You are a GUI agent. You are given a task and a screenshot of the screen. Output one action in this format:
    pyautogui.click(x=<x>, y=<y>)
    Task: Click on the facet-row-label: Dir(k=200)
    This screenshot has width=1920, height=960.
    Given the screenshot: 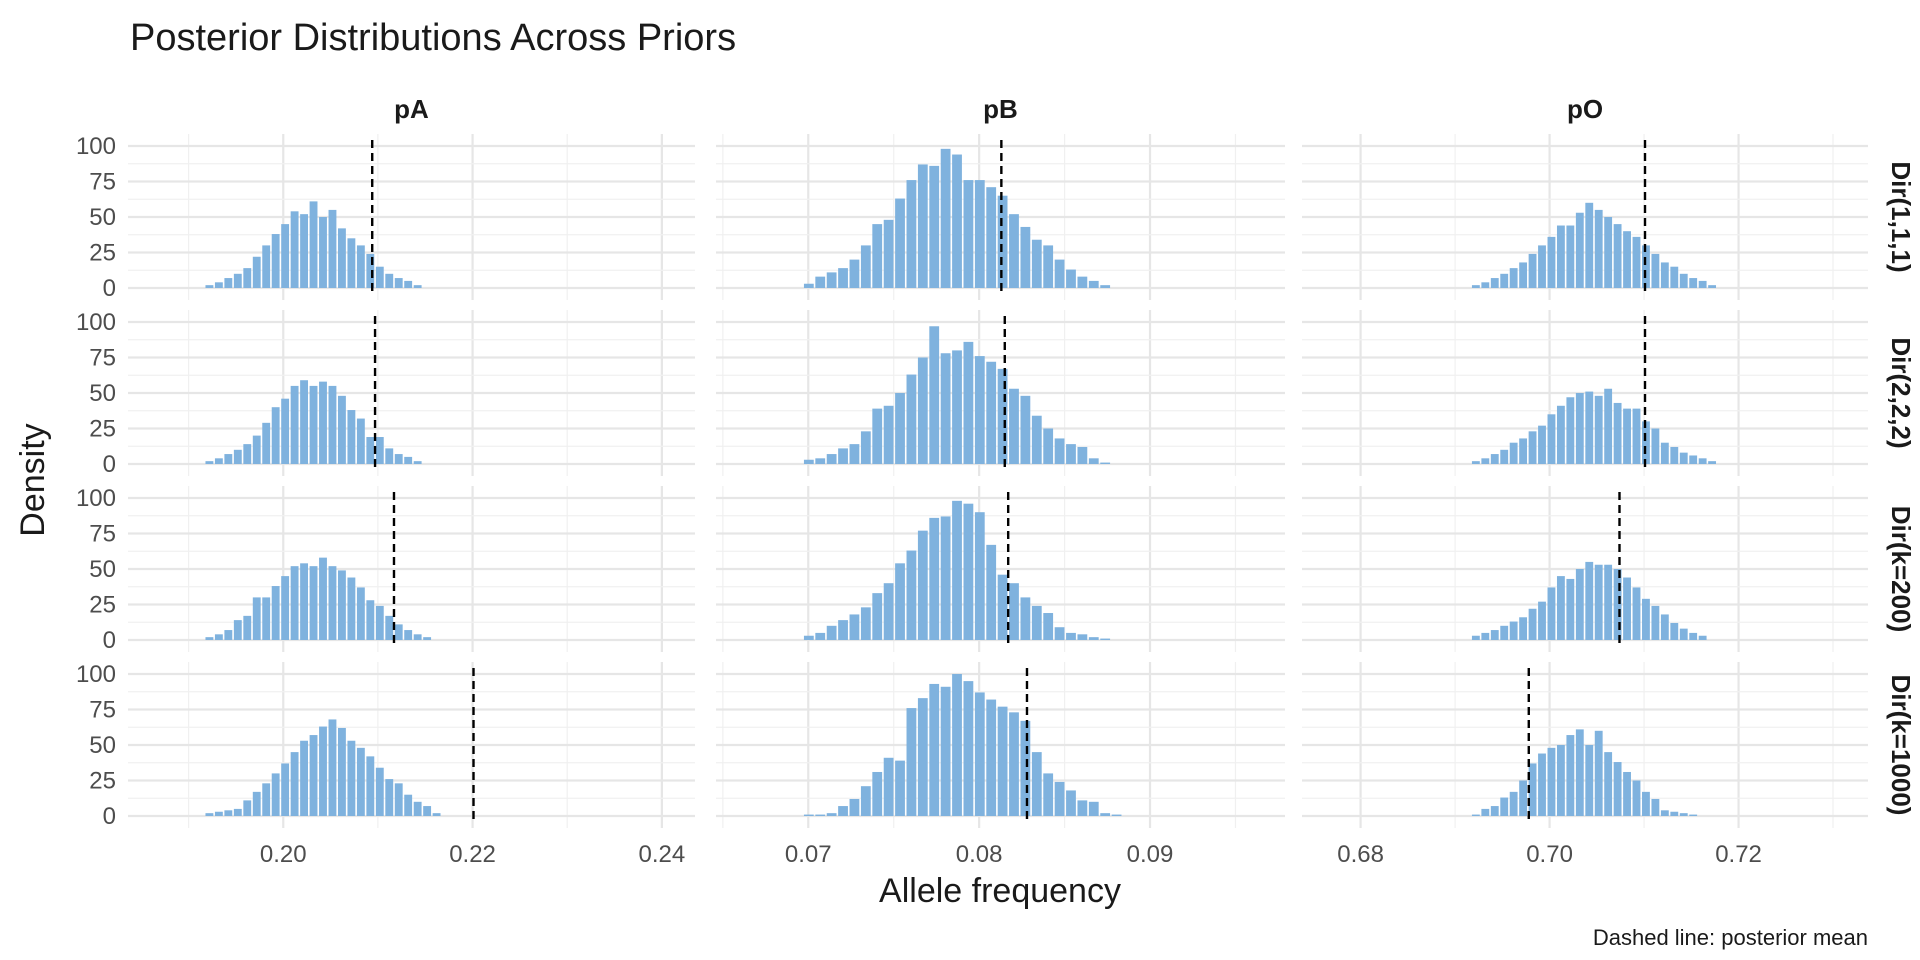 What is the action you would take?
    pyautogui.click(x=1901, y=569)
    